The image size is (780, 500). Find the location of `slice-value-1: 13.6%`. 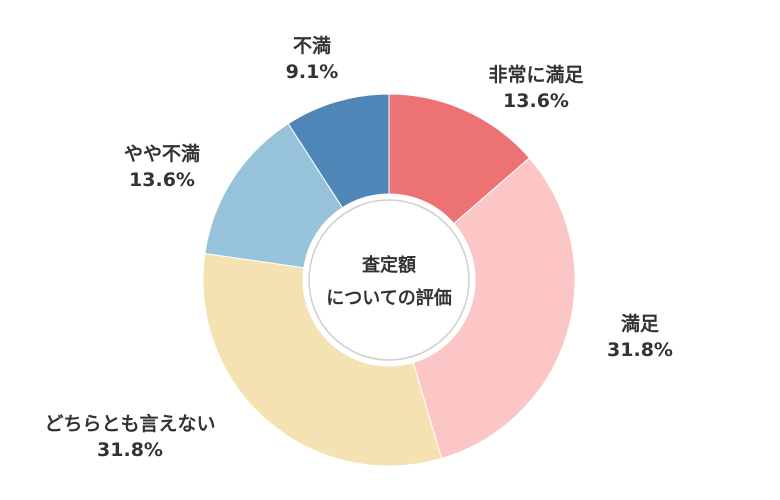

slice-value-1: 13.6% is located at coordinates (536, 101).